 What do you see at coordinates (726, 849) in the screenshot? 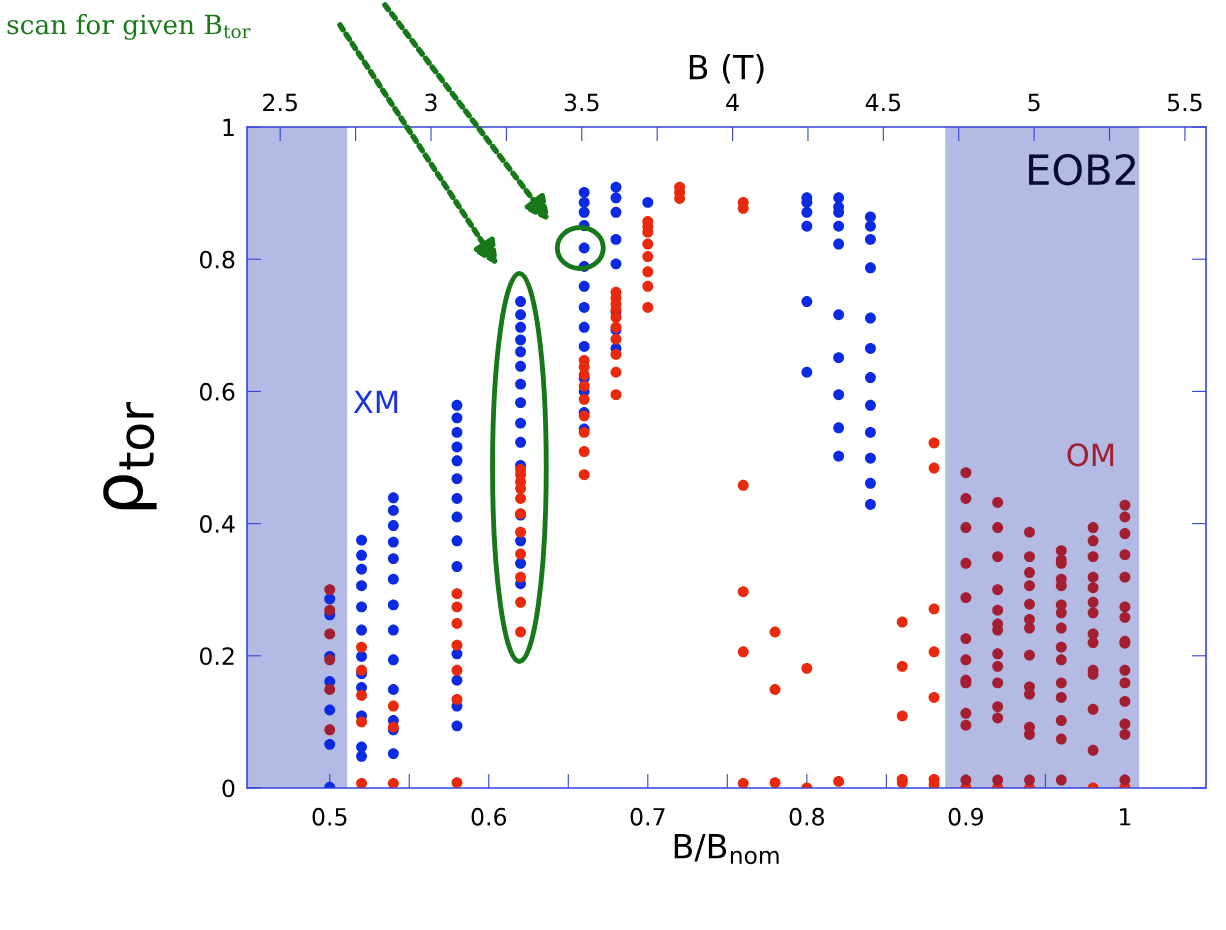
I see `x-axis-title: B/B$_{nom}$` at bounding box center [726, 849].